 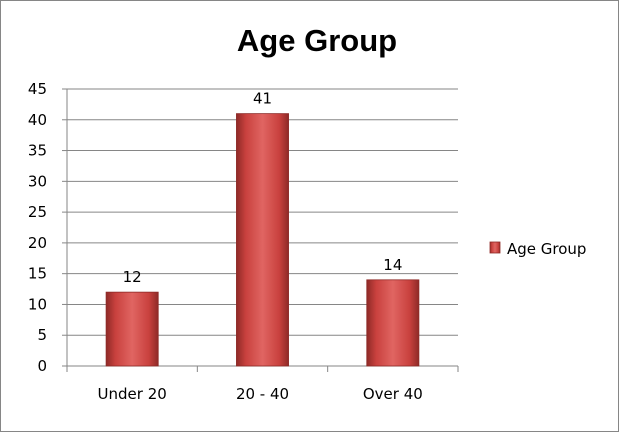 I want to click on y-tick-label: 15, so click(x=37, y=274).